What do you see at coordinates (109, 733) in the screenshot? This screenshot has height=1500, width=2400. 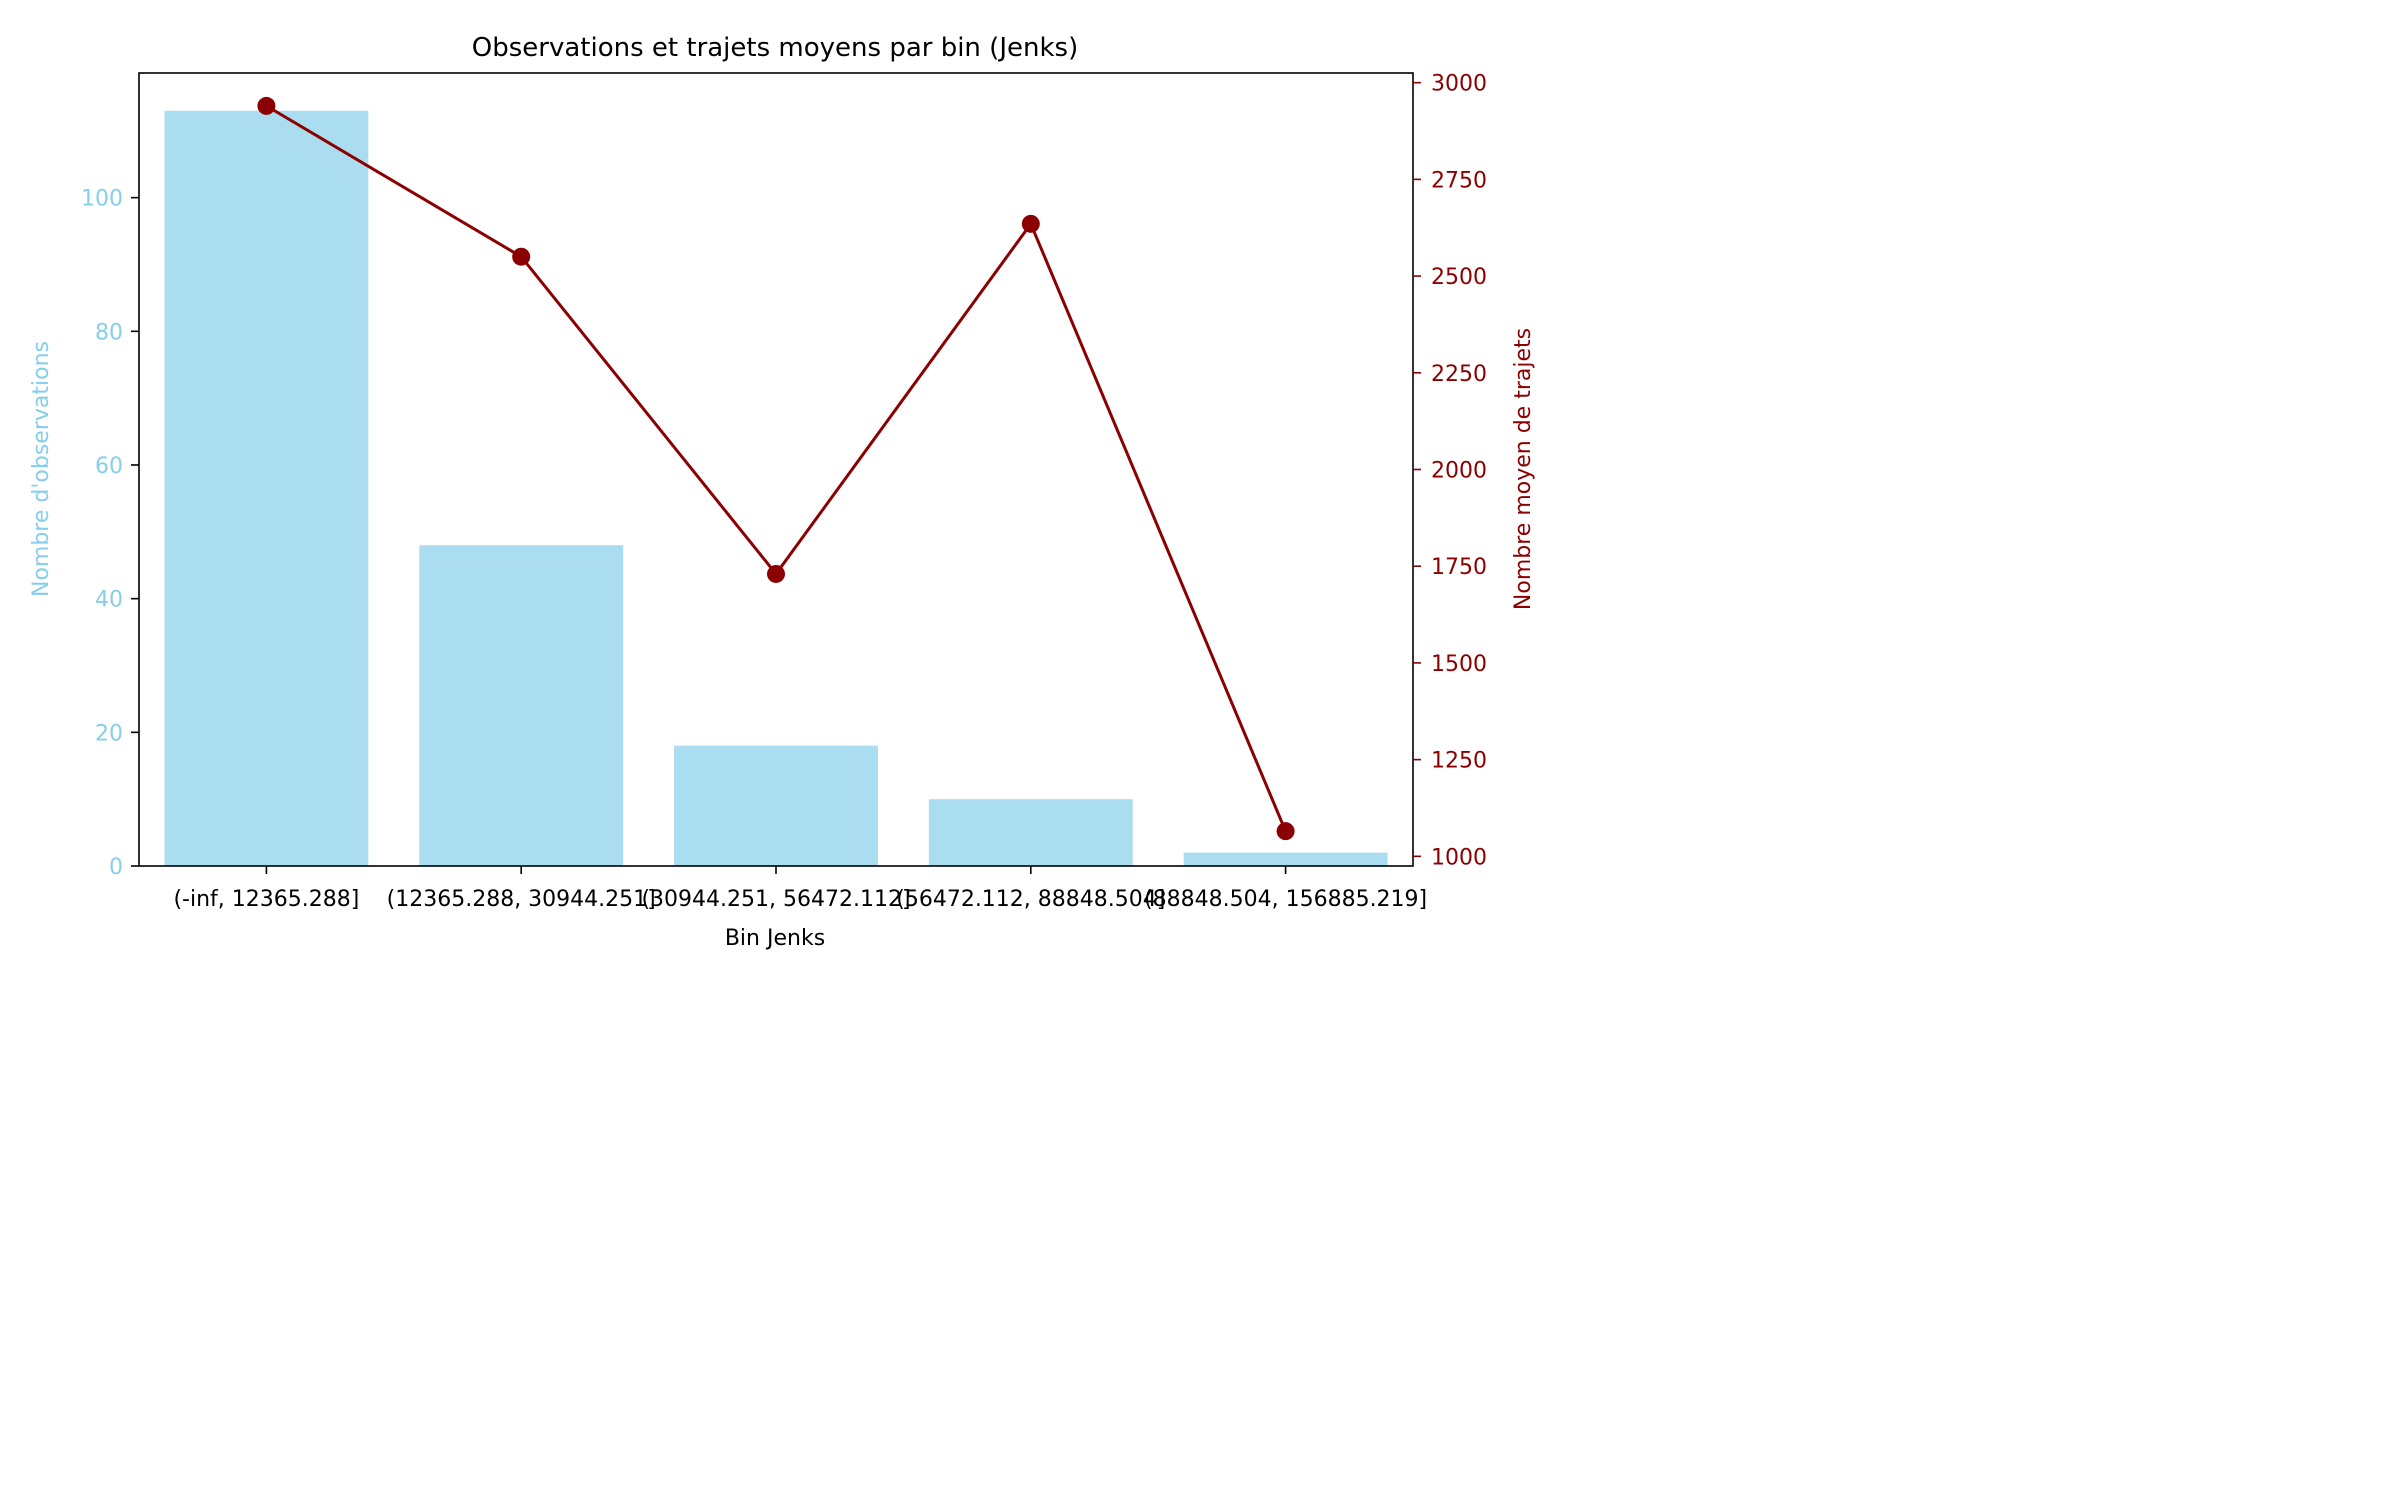 I see `y-tick-label: 20` at bounding box center [109, 733].